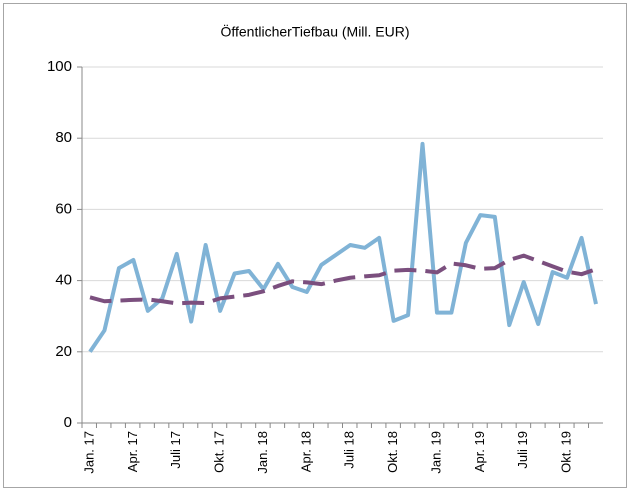 Image resolution: width=630 pixels, height=491 pixels. What do you see at coordinates (68, 422) in the screenshot?
I see `y-tick-label: 0` at bounding box center [68, 422].